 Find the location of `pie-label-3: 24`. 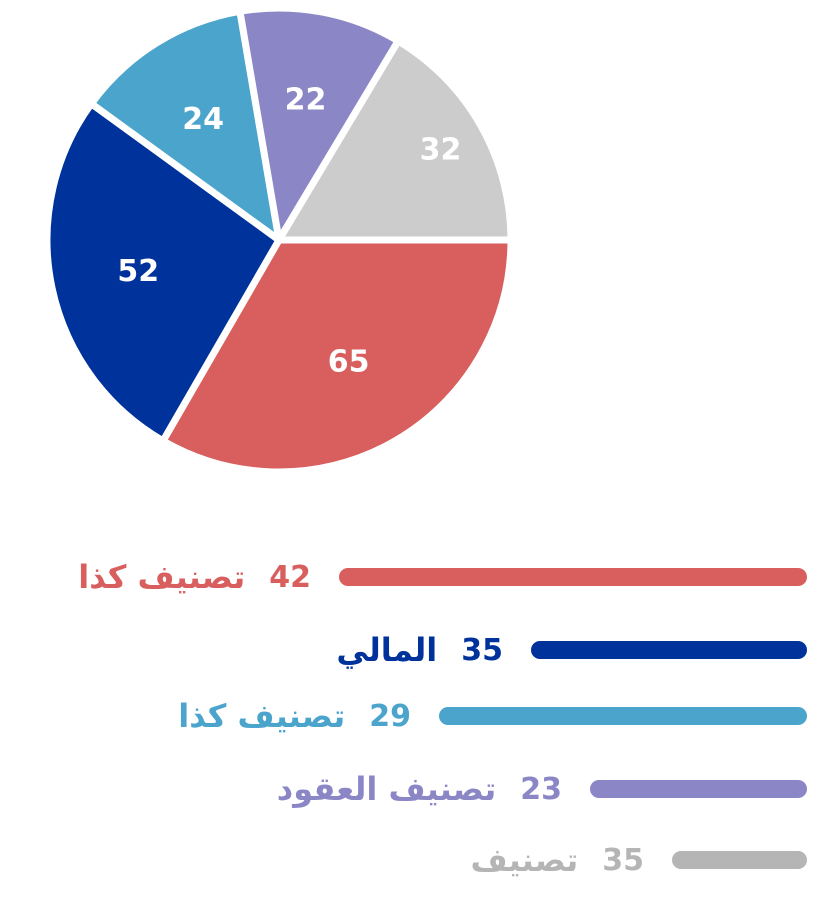

pie-label-3: 24 is located at coordinates (203, 119).